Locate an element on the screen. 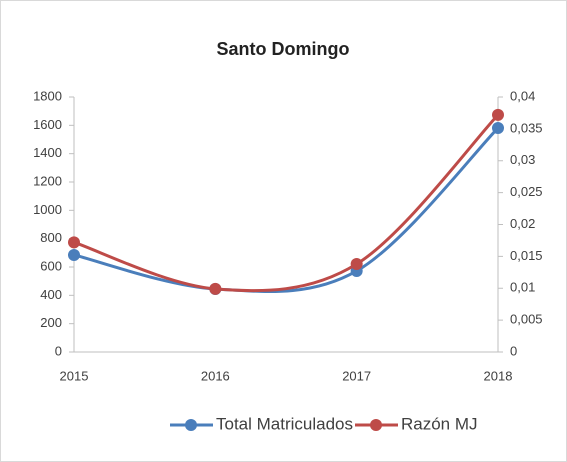 This screenshot has height=462, width=567. y2-tick-label: 0,03 is located at coordinates (522, 159).